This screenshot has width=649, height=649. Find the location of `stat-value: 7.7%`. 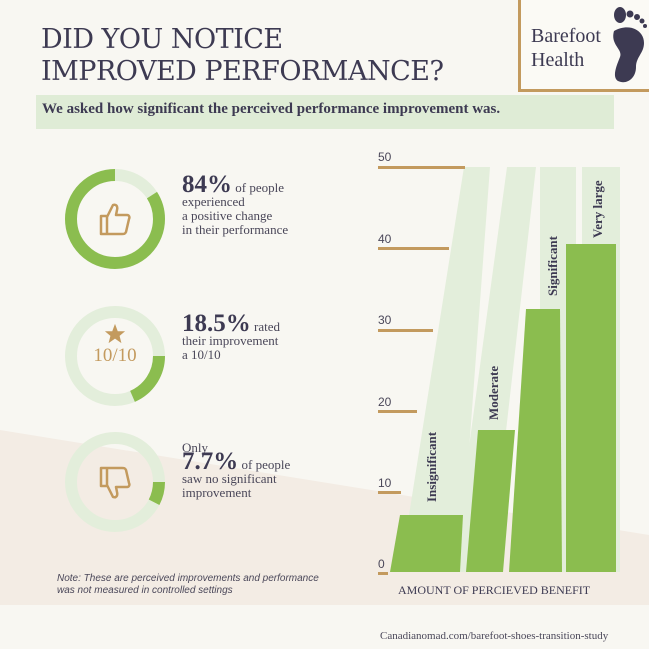

stat-value: 7.7% is located at coordinates (210, 461).